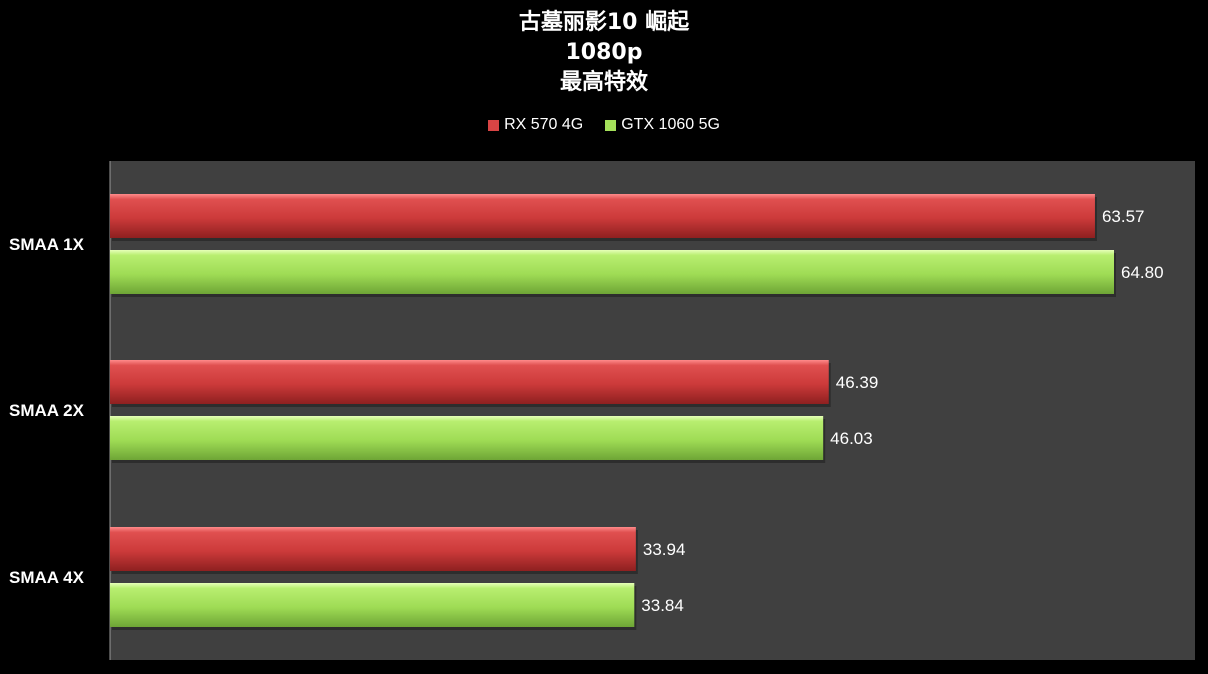  I want to click on title-line-3: 最高特效, so click(603, 82).